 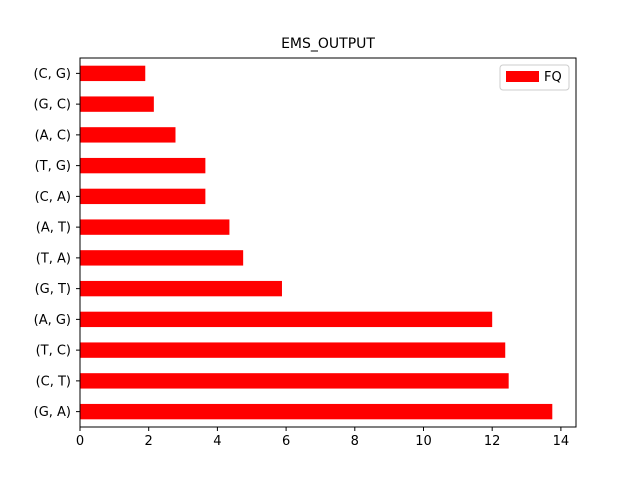 I want to click on y-tick-label: (C, T), so click(x=53, y=381).